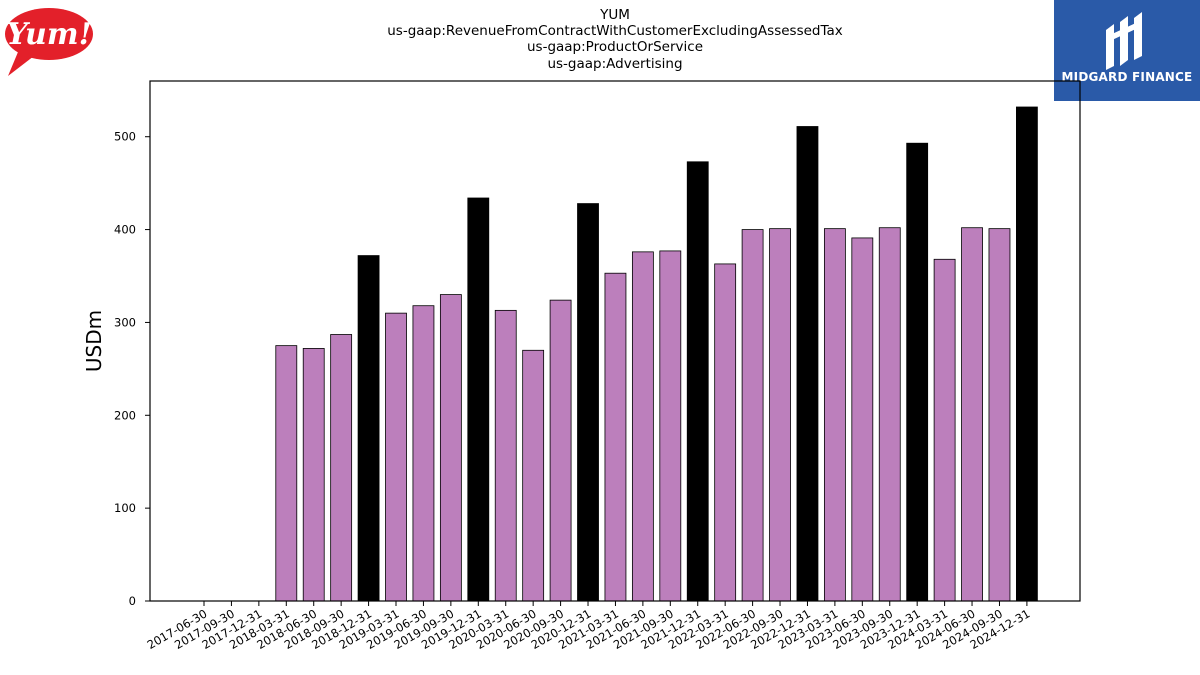  I want to click on chart-title: YUM, so click(615, 15).